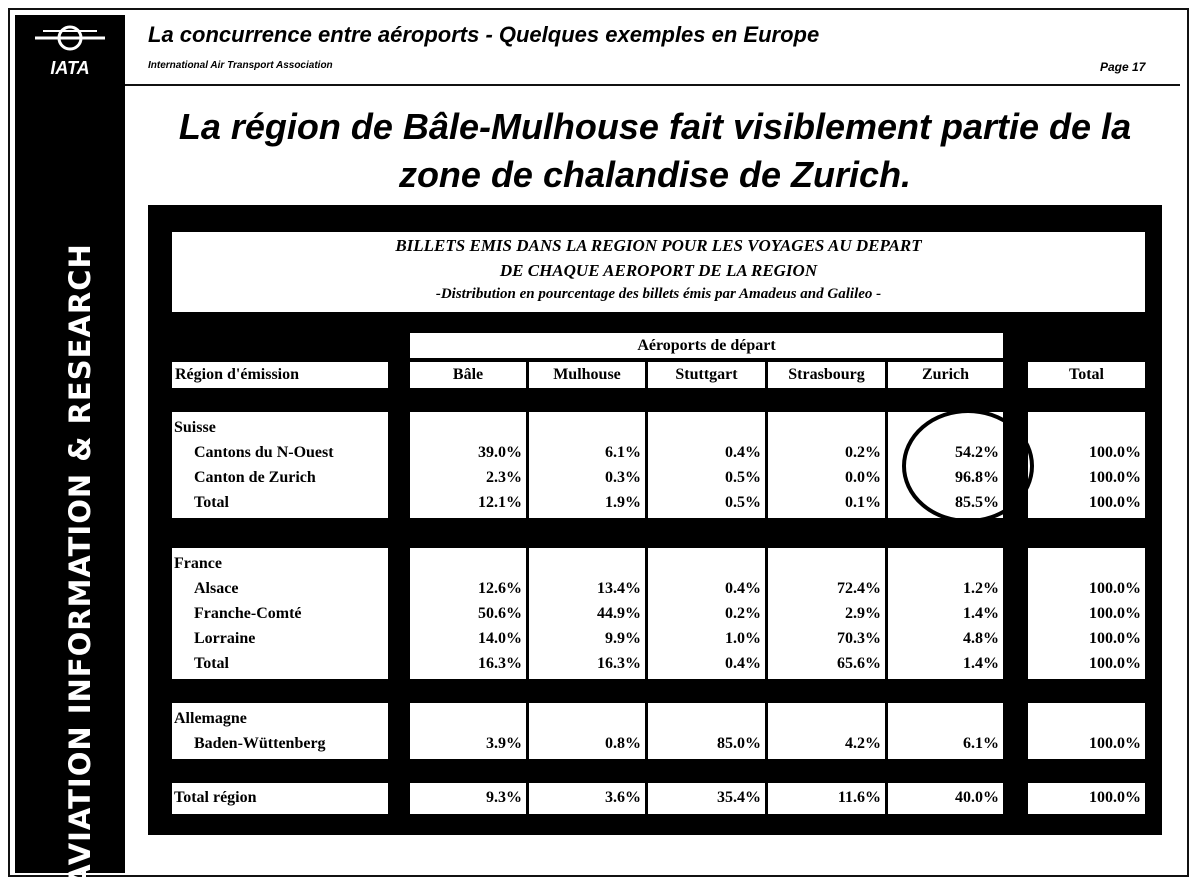 The width and height of the screenshot is (1199, 887). What do you see at coordinates (237, 374) in the screenshot?
I see `column-header: Région d'émission` at bounding box center [237, 374].